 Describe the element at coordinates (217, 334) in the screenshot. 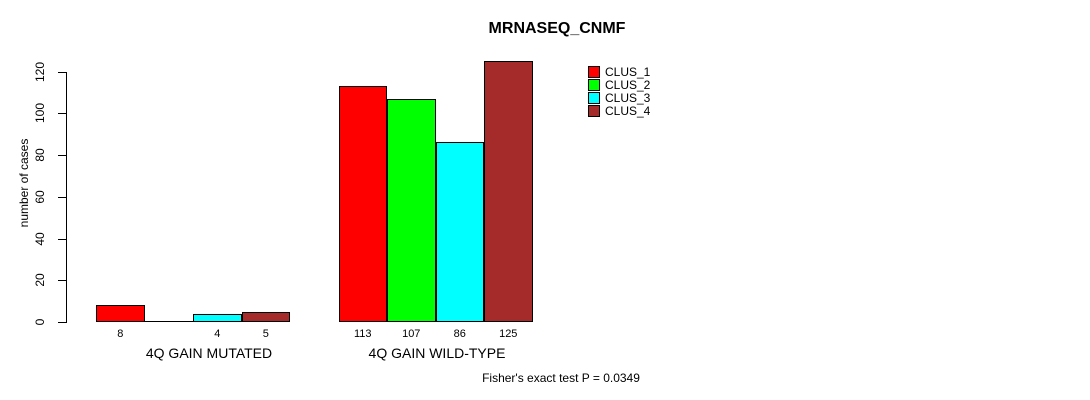

I see `bar-value-label: 4` at that location.